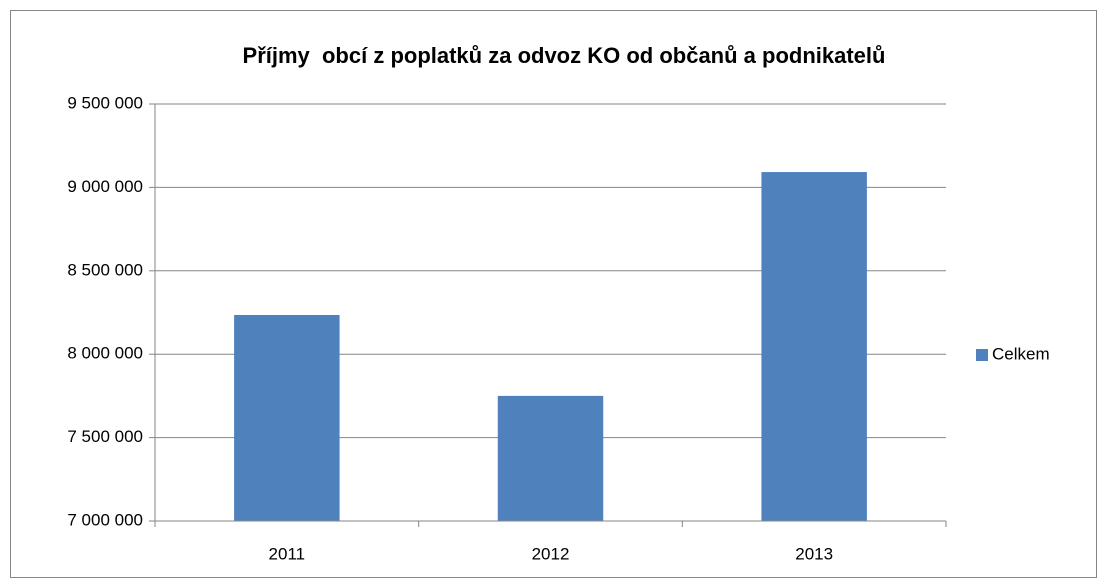 This screenshot has width=1107, height=585. Describe the element at coordinates (105, 436) in the screenshot. I see `y-tick-label: 7 500 000` at that location.